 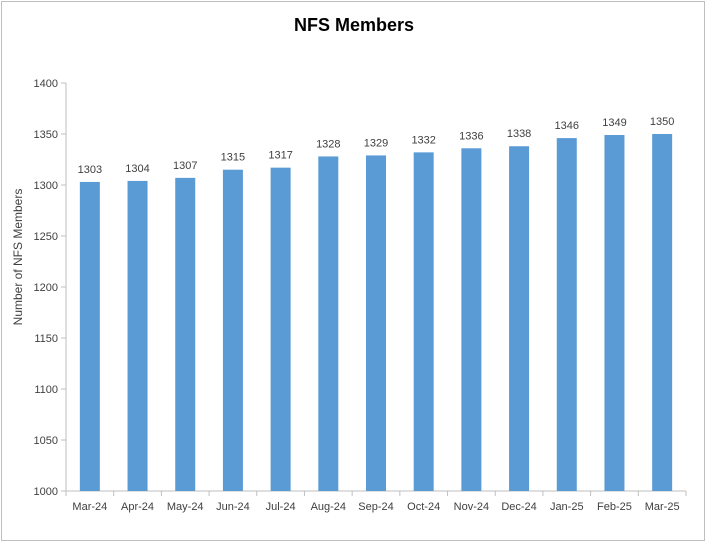 I want to click on data-label: 1304, so click(x=137, y=169).